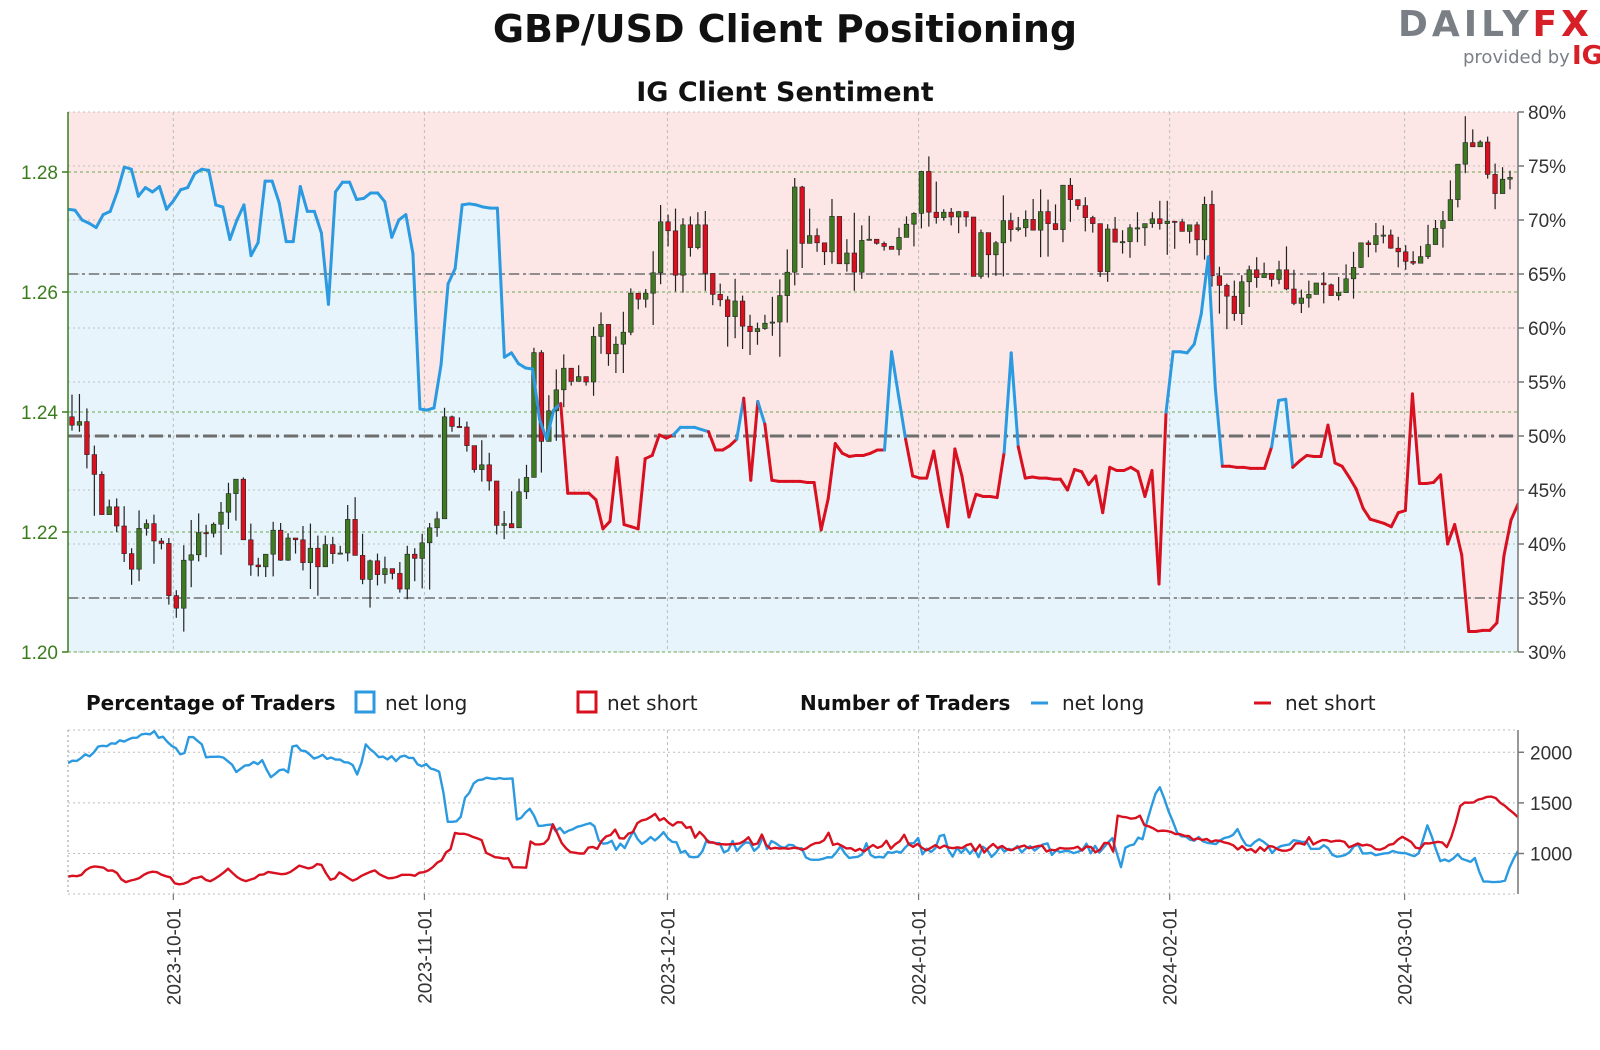 The image size is (1600, 1050). What do you see at coordinates (1547, 329) in the screenshot?
I see `pct-tick-label: 60%` at bounding box center [1547, 329].